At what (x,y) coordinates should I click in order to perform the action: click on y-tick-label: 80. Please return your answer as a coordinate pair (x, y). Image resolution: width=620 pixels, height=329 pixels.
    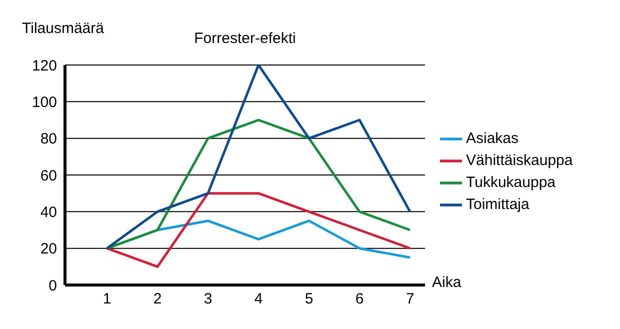
    Looking at the image, I should click on (48, 139).